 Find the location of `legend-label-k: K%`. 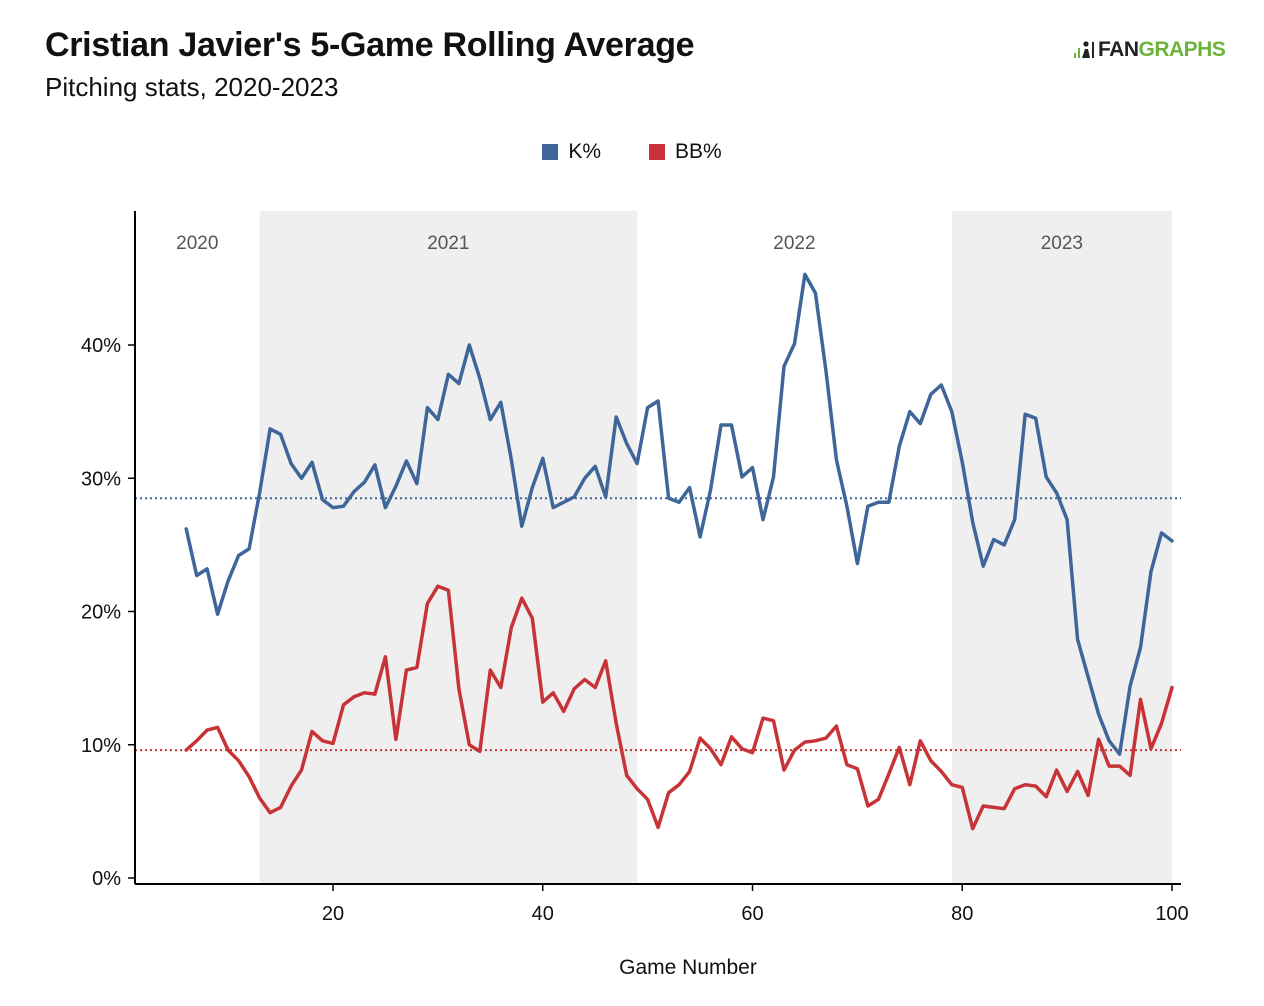

legend-label-k: K% is located at coordinates (584, 151).